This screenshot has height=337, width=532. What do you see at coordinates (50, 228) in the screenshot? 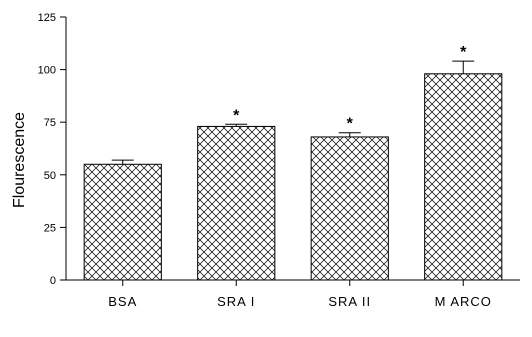
I see `y-tick-label: 25` at bounding box center [50, 228].